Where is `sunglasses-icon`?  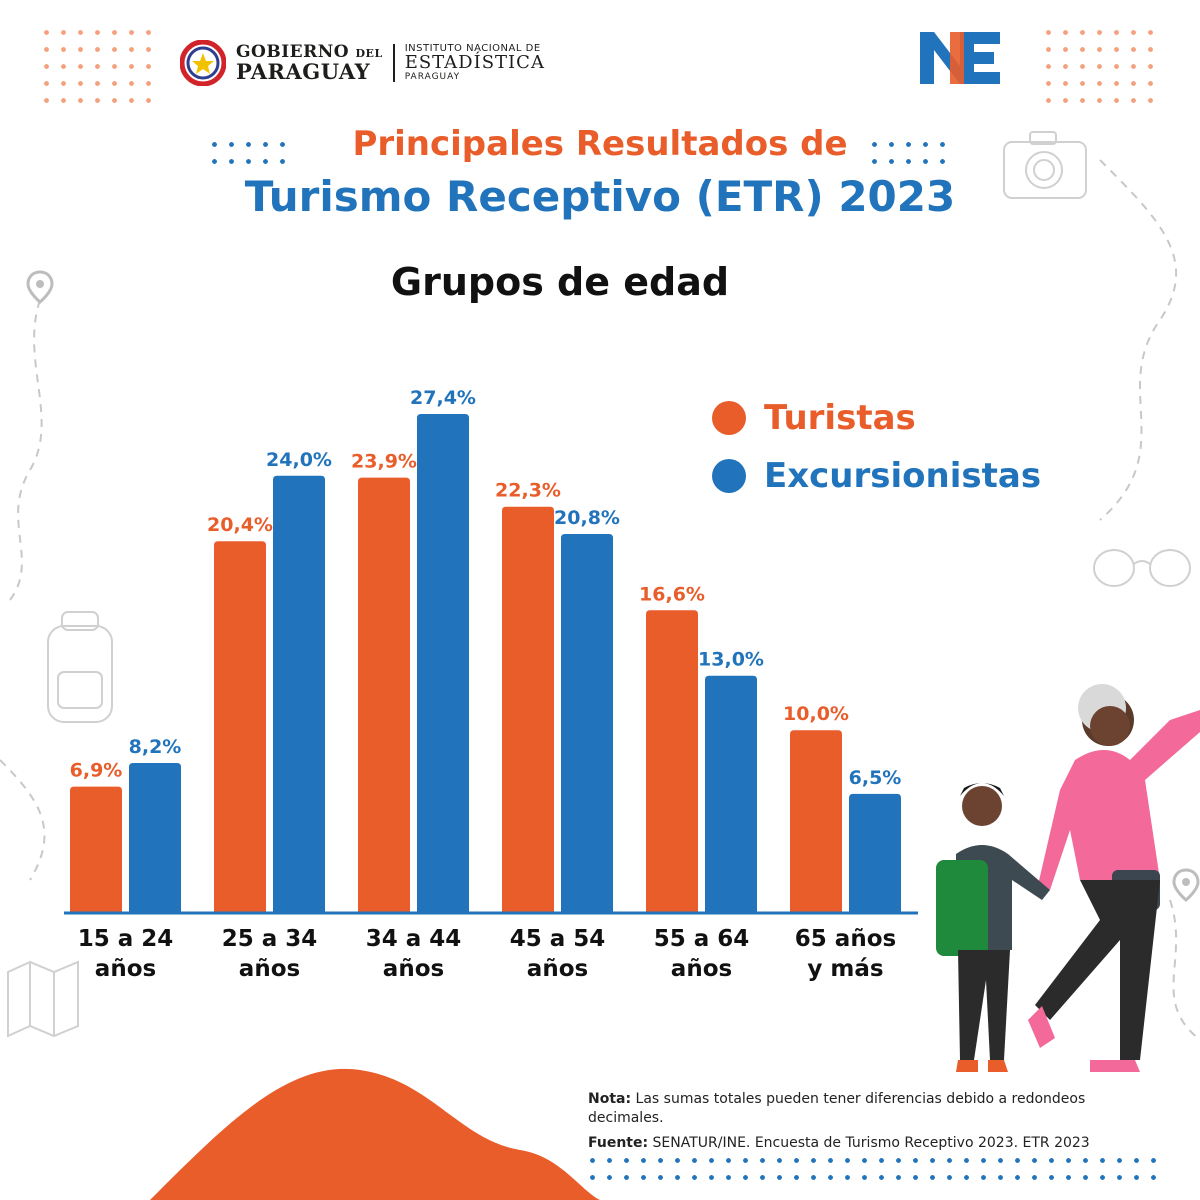
sunglasses-icon is located at coordinates (1142, 568).